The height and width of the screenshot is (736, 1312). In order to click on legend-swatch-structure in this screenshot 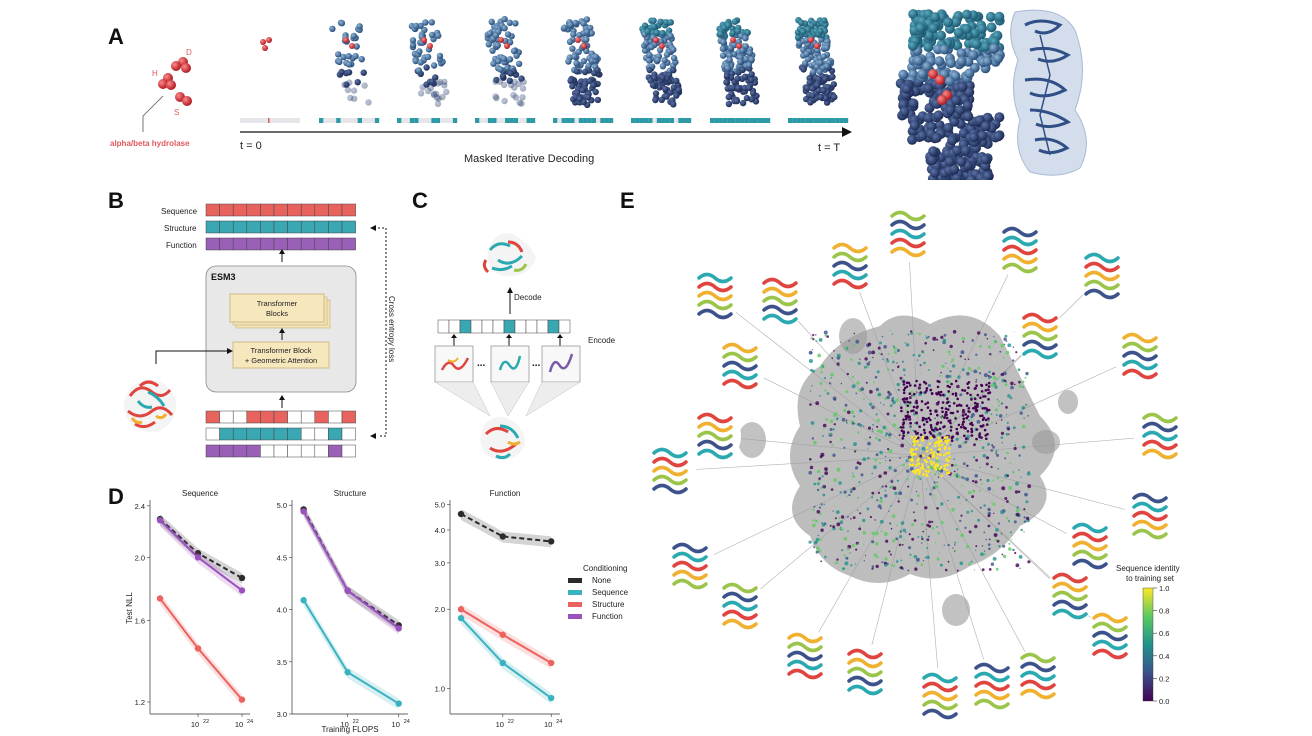, I will do `click(575, 604)`.